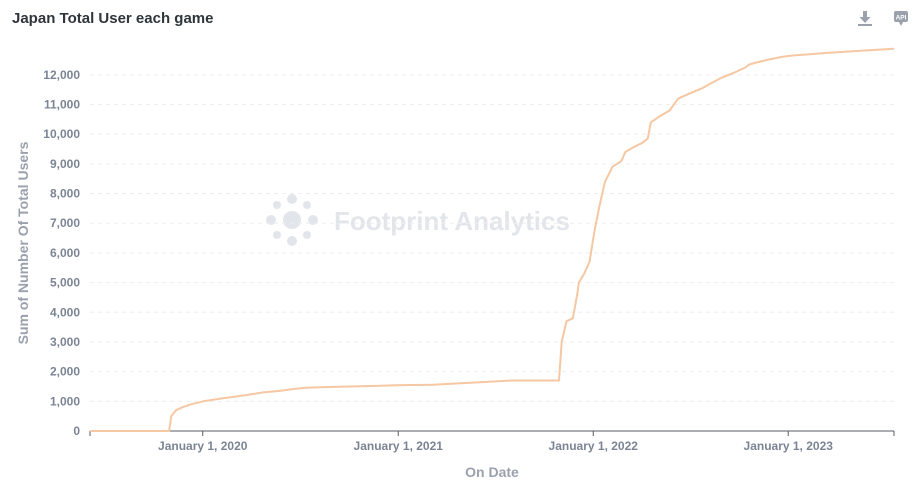 The width and height of the screenshot is (921, 486). Describe the element at coordinates (883, 18) in the screenshot. I see `chart-toolbar: API` at that location.